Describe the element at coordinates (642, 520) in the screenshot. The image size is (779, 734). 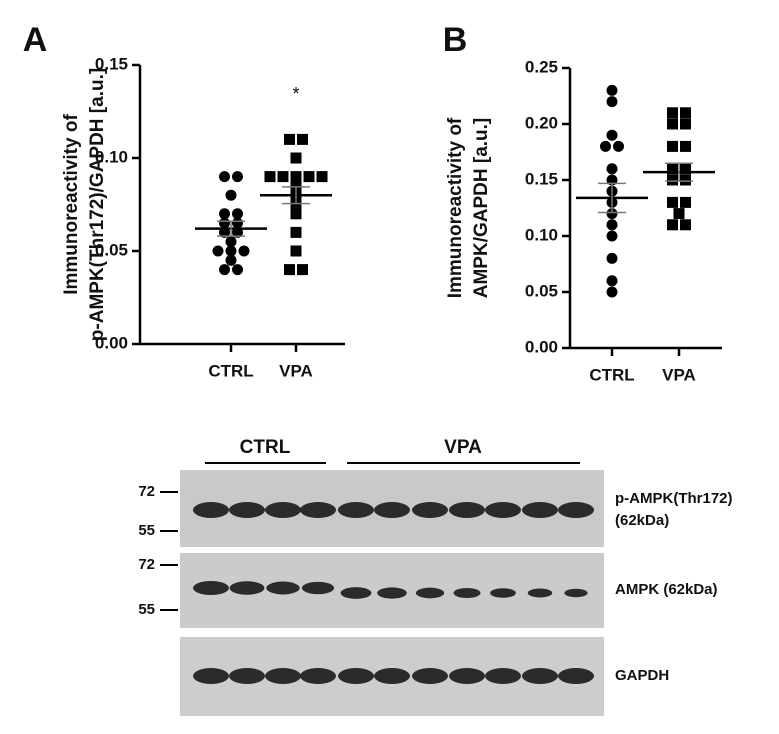
I see `band-label: (62kDa)` at that location.